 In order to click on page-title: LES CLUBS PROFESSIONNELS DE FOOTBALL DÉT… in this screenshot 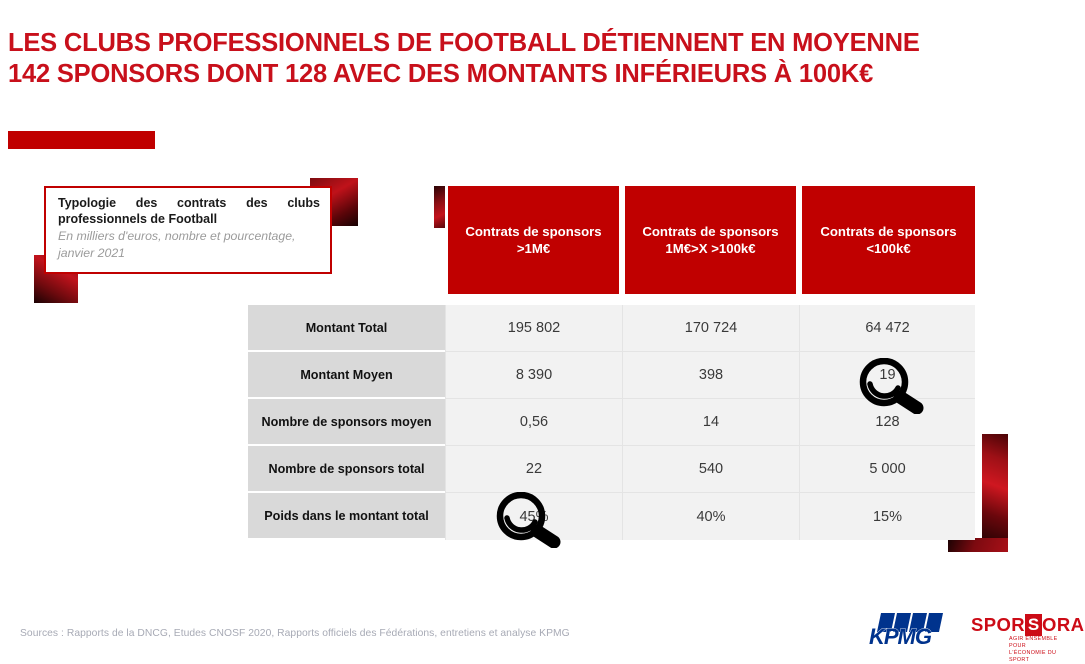, I will do `click(464, 58)`.